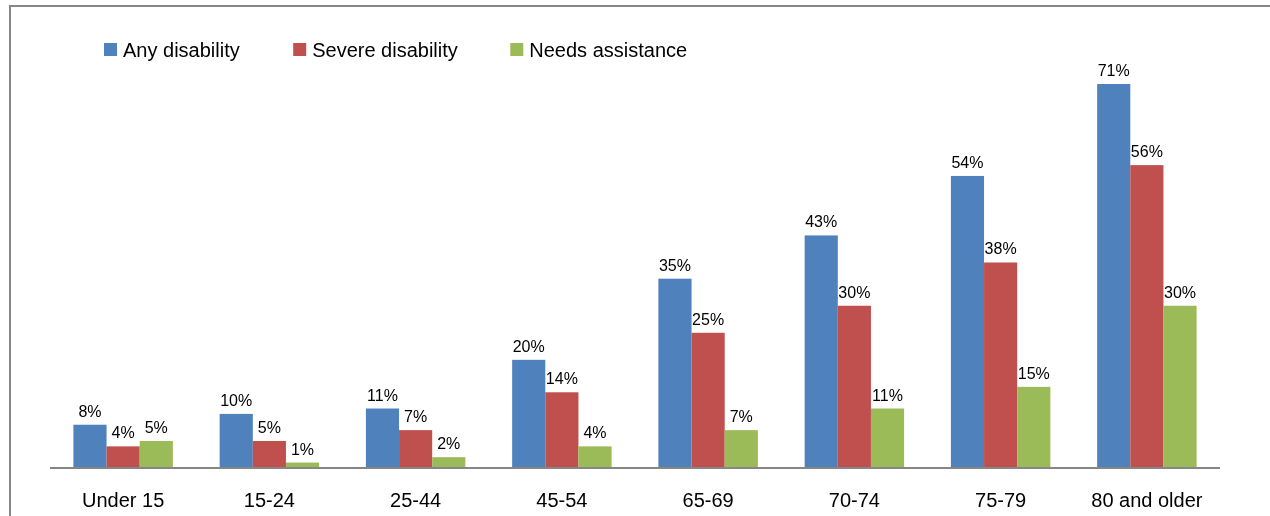  Describe the element at coordinates (269, 500) in the screenshot. I see `x-tick-label: 15-24` at that location.